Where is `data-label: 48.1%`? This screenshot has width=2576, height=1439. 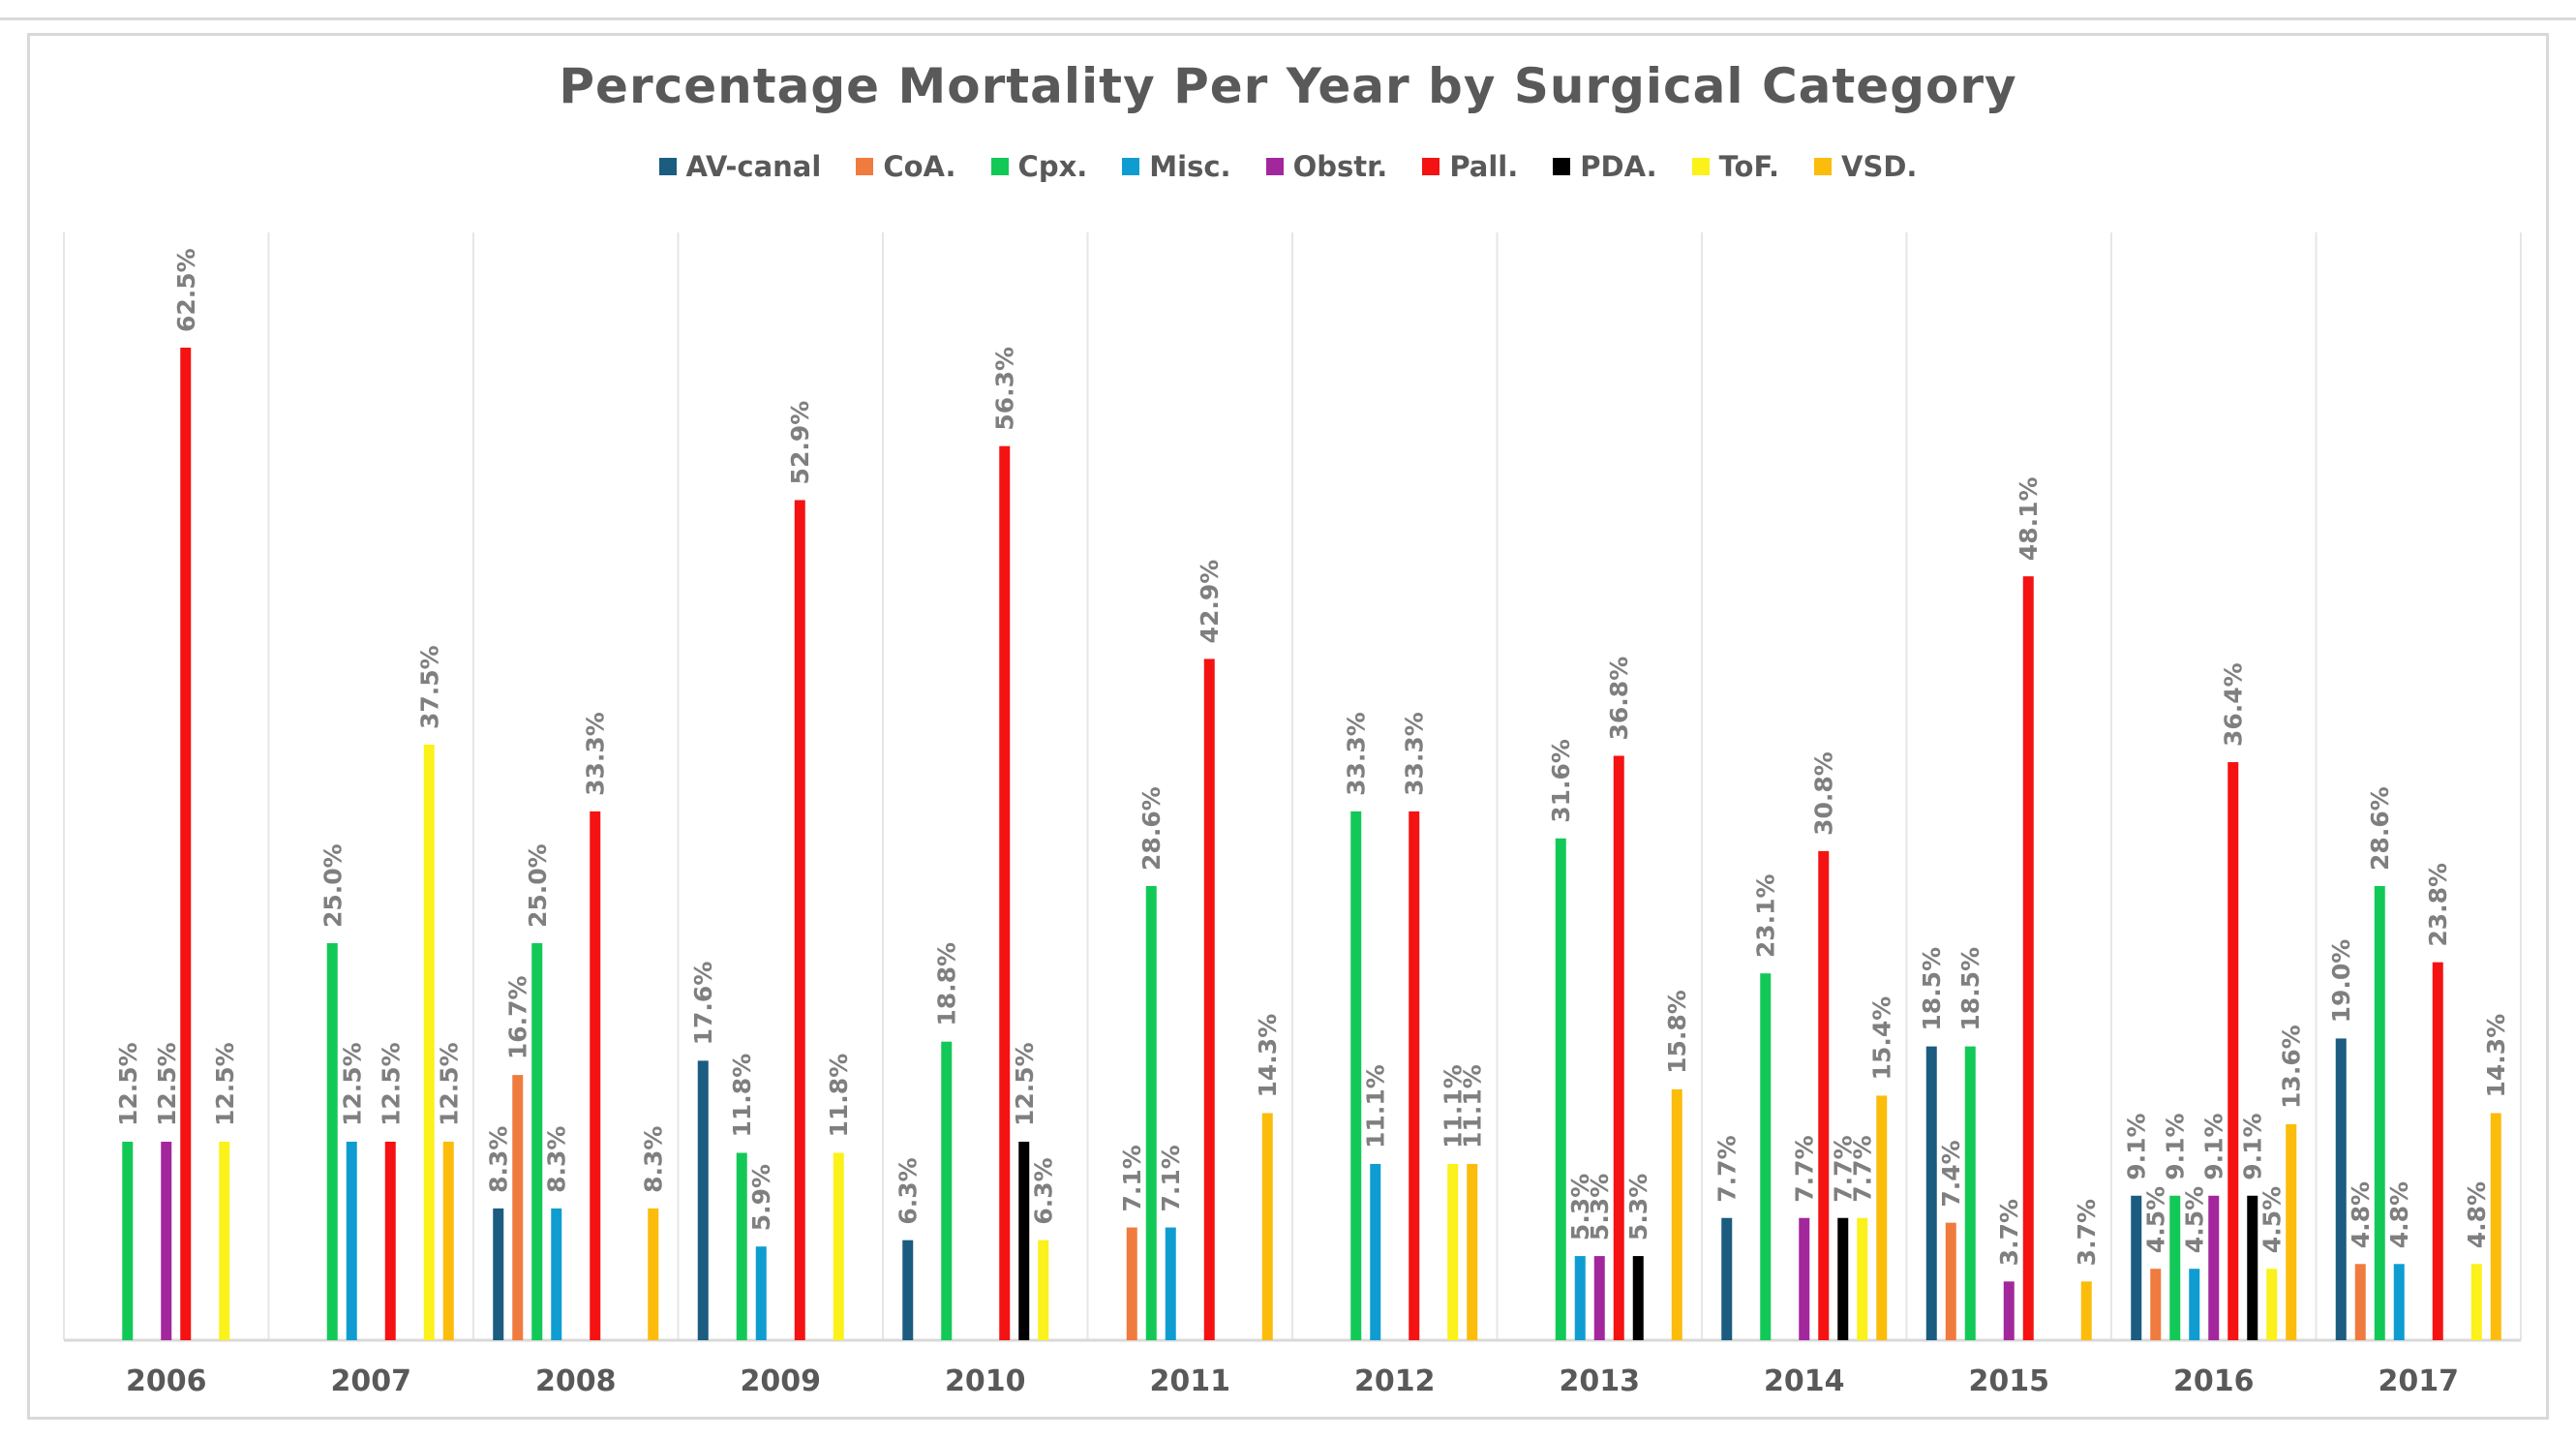
data-label: 48.1% is located at coordinates (2029, 519).